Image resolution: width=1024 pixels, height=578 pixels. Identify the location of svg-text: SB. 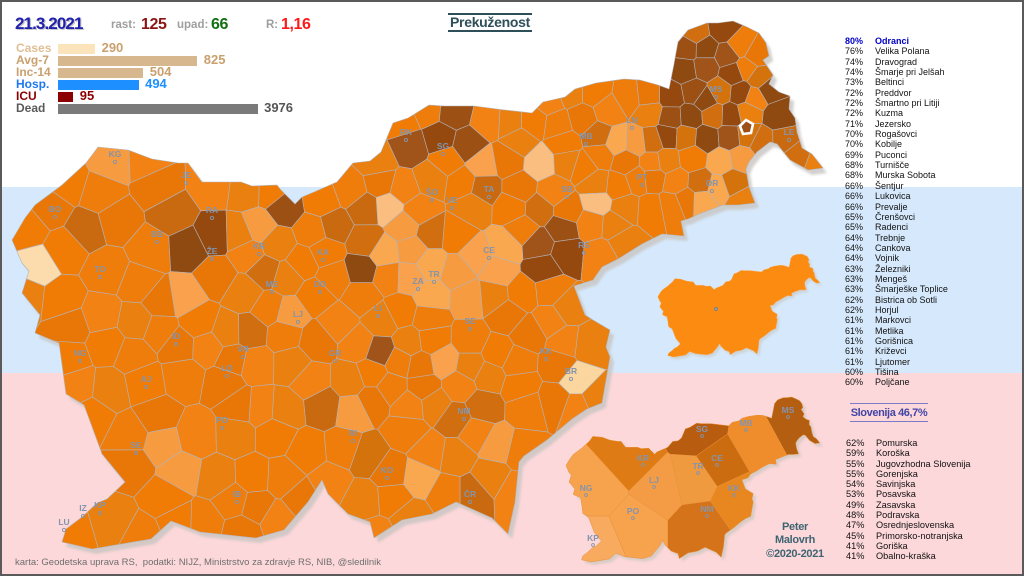
(567, 189).